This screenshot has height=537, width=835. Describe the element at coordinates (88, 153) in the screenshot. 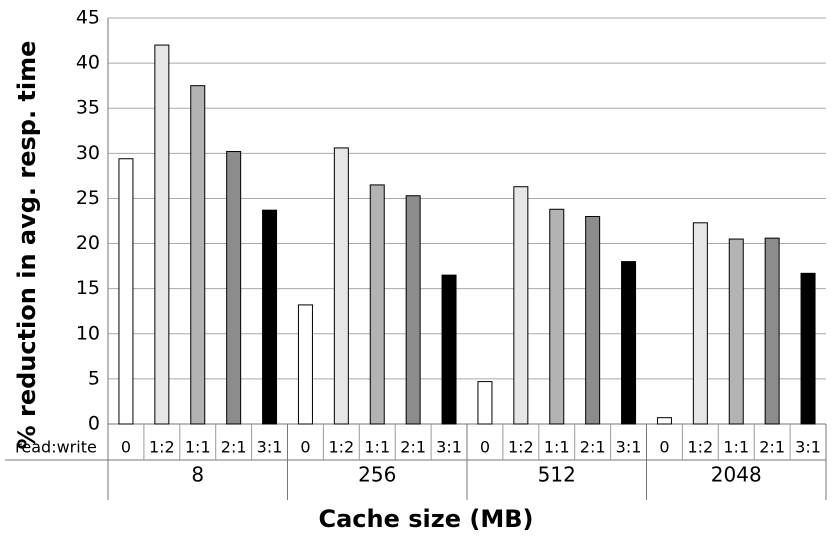

I see `y-tick-label: 30` at that location.